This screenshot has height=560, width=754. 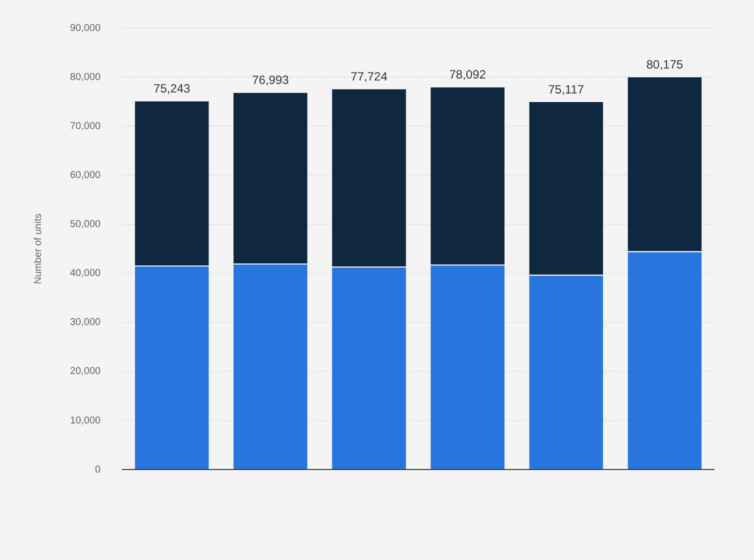 What do you see at coordinates (86, 175) in the screenshot?
I see `y-tick-label: 60,000` at bounding box center [86, 175].